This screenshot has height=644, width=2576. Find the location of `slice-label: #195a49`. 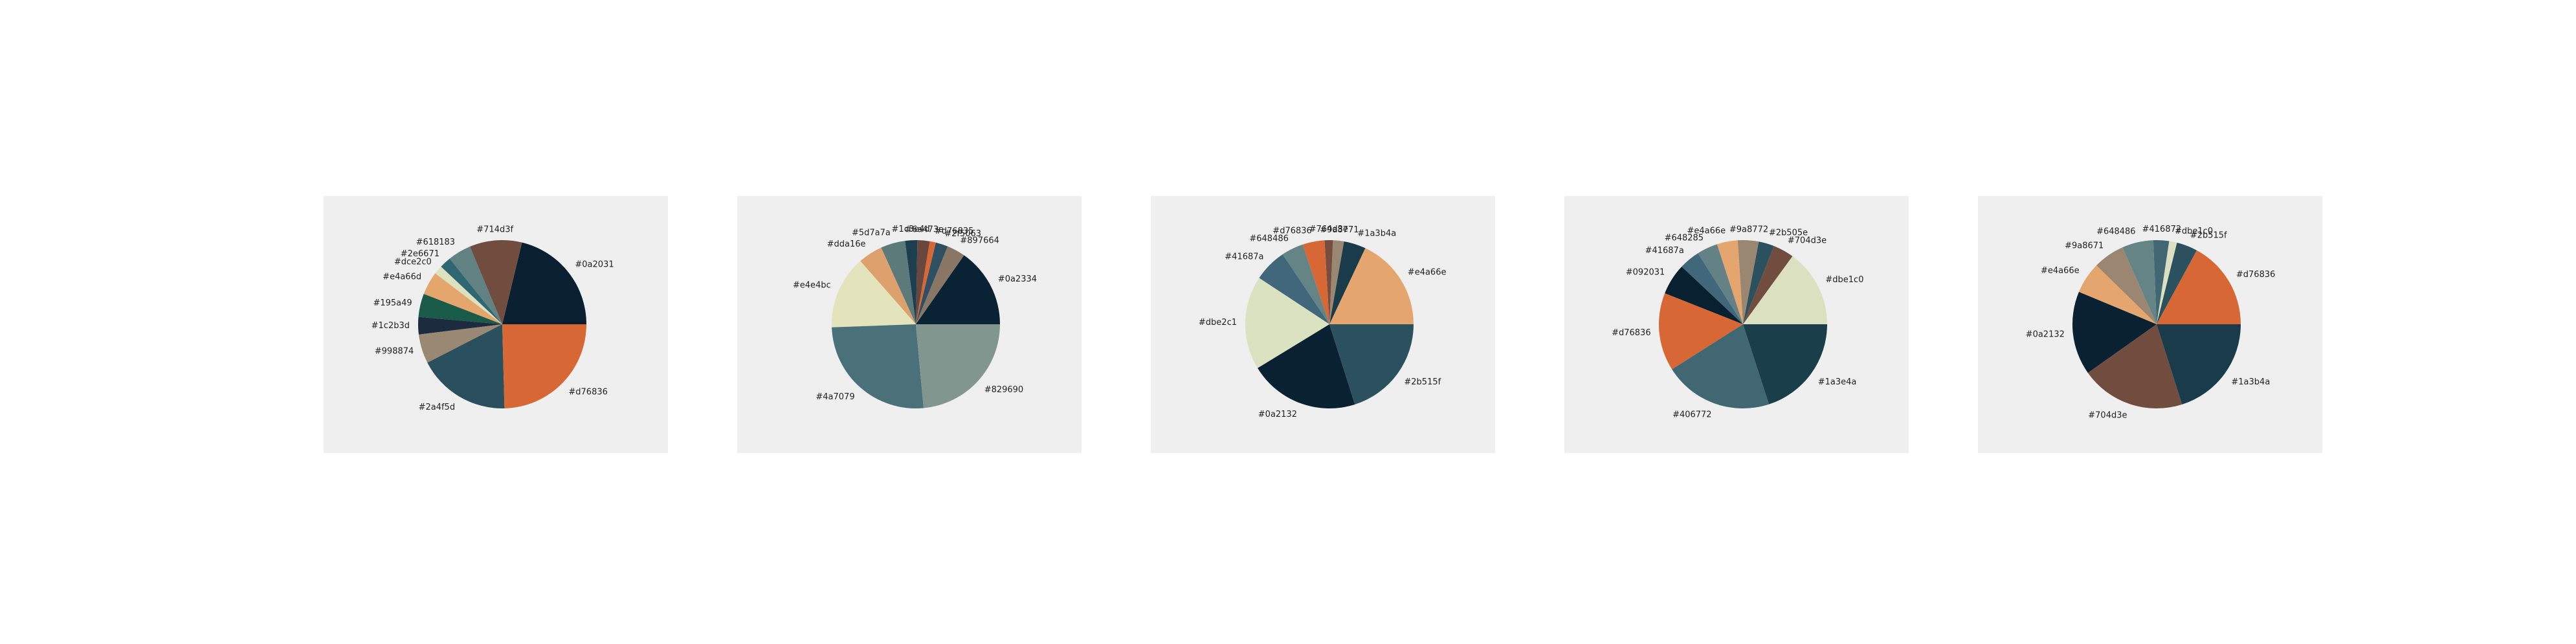

slice-label: #195a49 is located at coordinates (392, 303).